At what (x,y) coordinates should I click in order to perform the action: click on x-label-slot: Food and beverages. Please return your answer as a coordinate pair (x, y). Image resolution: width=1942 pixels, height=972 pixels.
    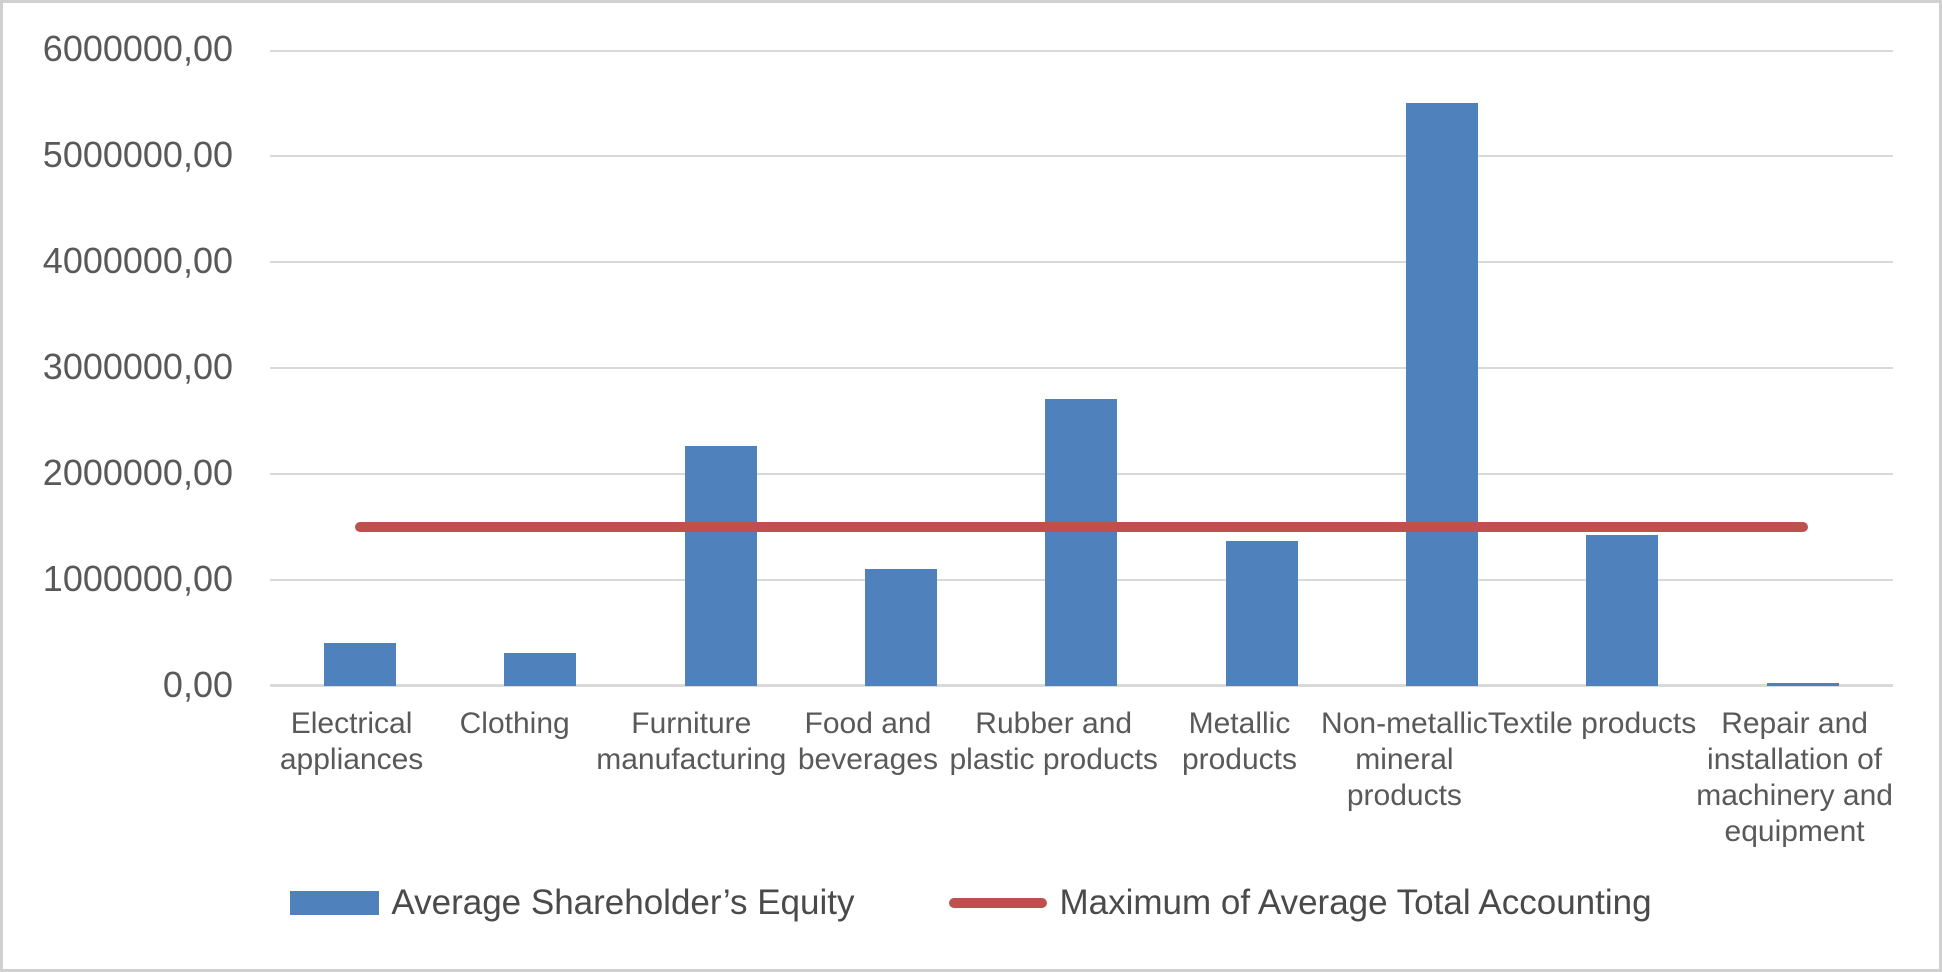
    Looking at the image, I should click on (867, 742).